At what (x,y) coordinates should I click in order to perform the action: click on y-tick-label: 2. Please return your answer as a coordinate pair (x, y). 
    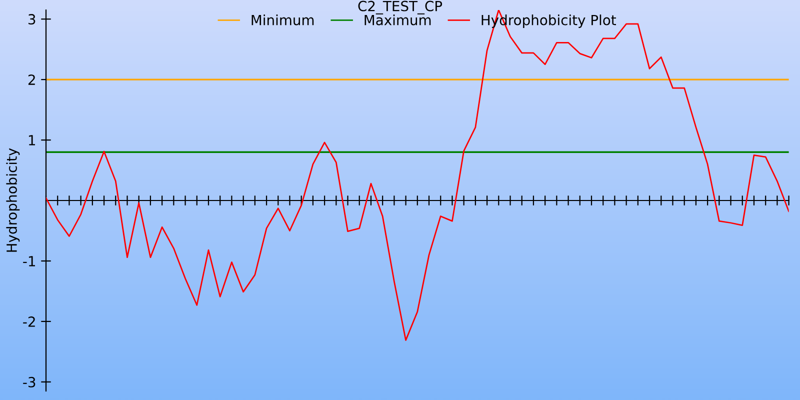
    Looking at the image, I should click on (31, 79).